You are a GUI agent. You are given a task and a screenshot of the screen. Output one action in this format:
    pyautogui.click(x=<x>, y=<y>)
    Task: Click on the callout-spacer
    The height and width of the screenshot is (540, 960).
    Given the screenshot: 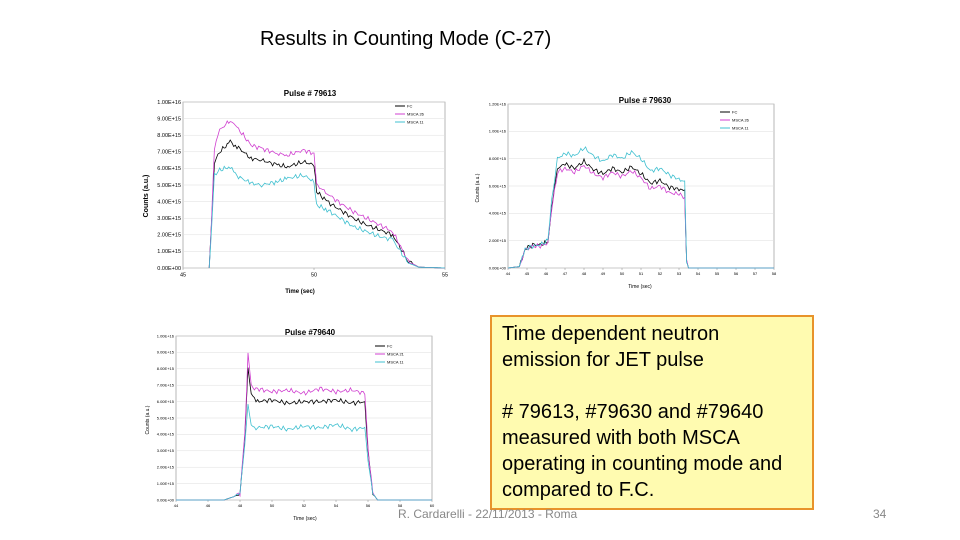 What is the action you would take?
    pyautogui.click(x=652, y=386)
    